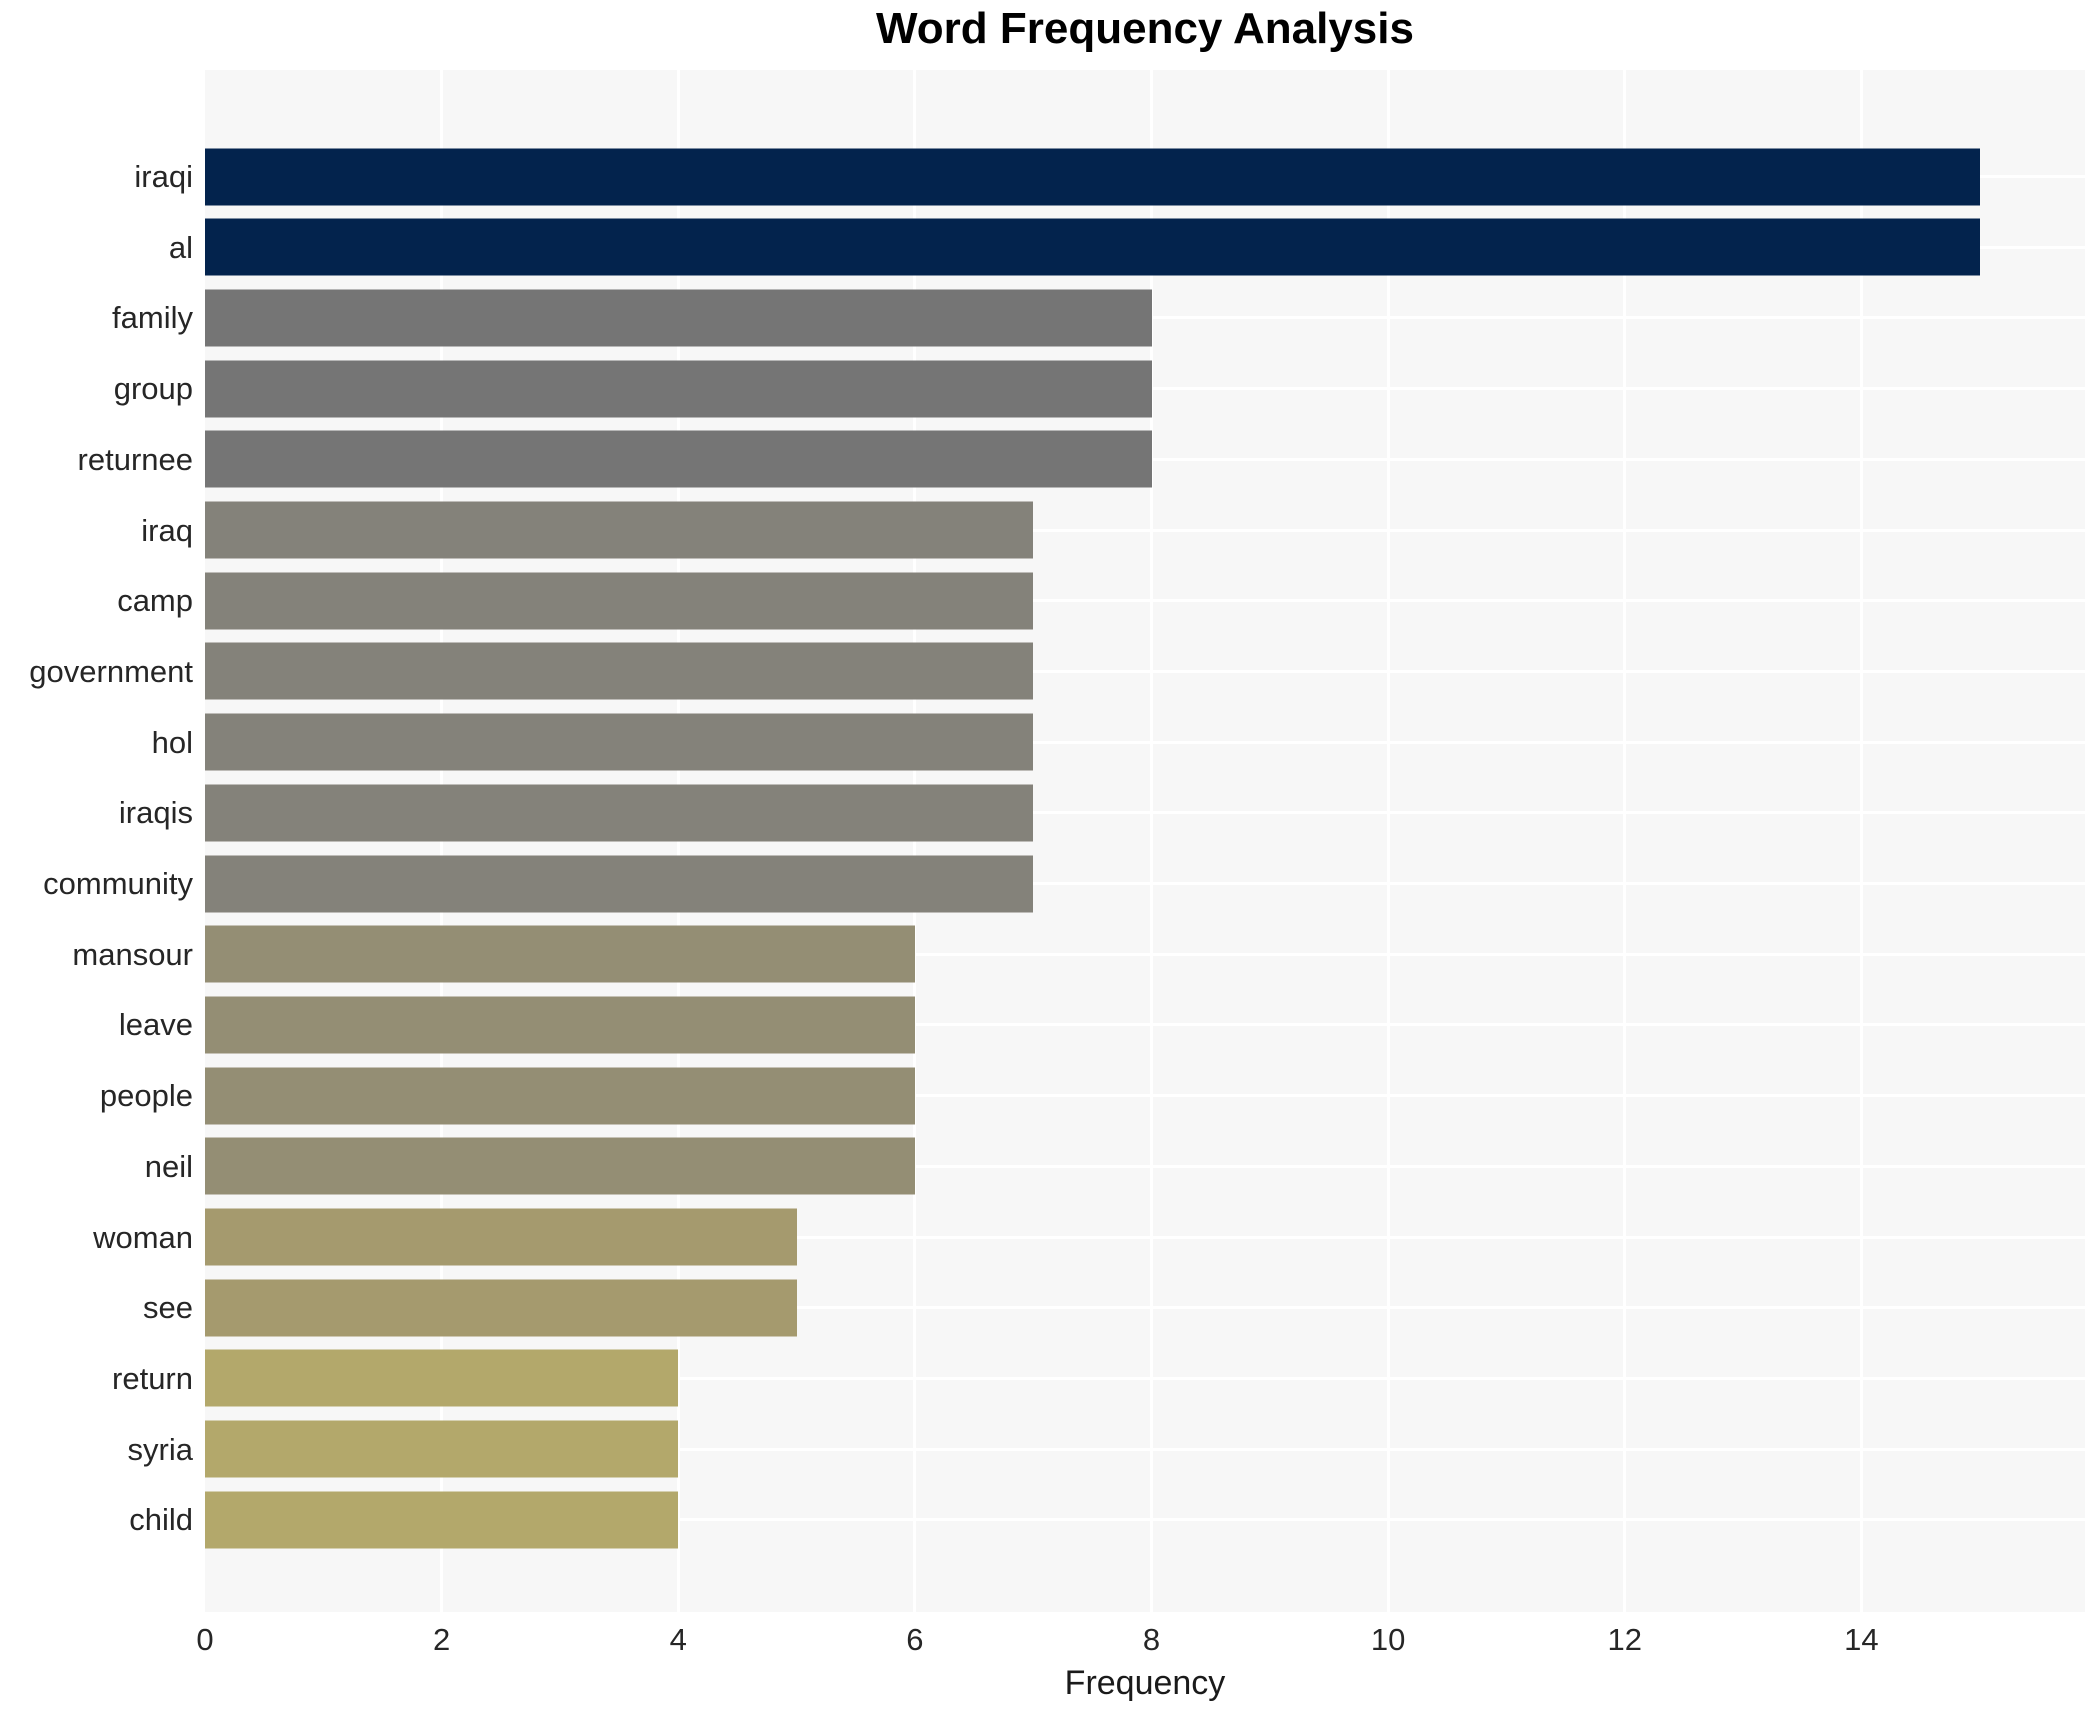  I want to click on category-label: woman, so click(143, 1237).